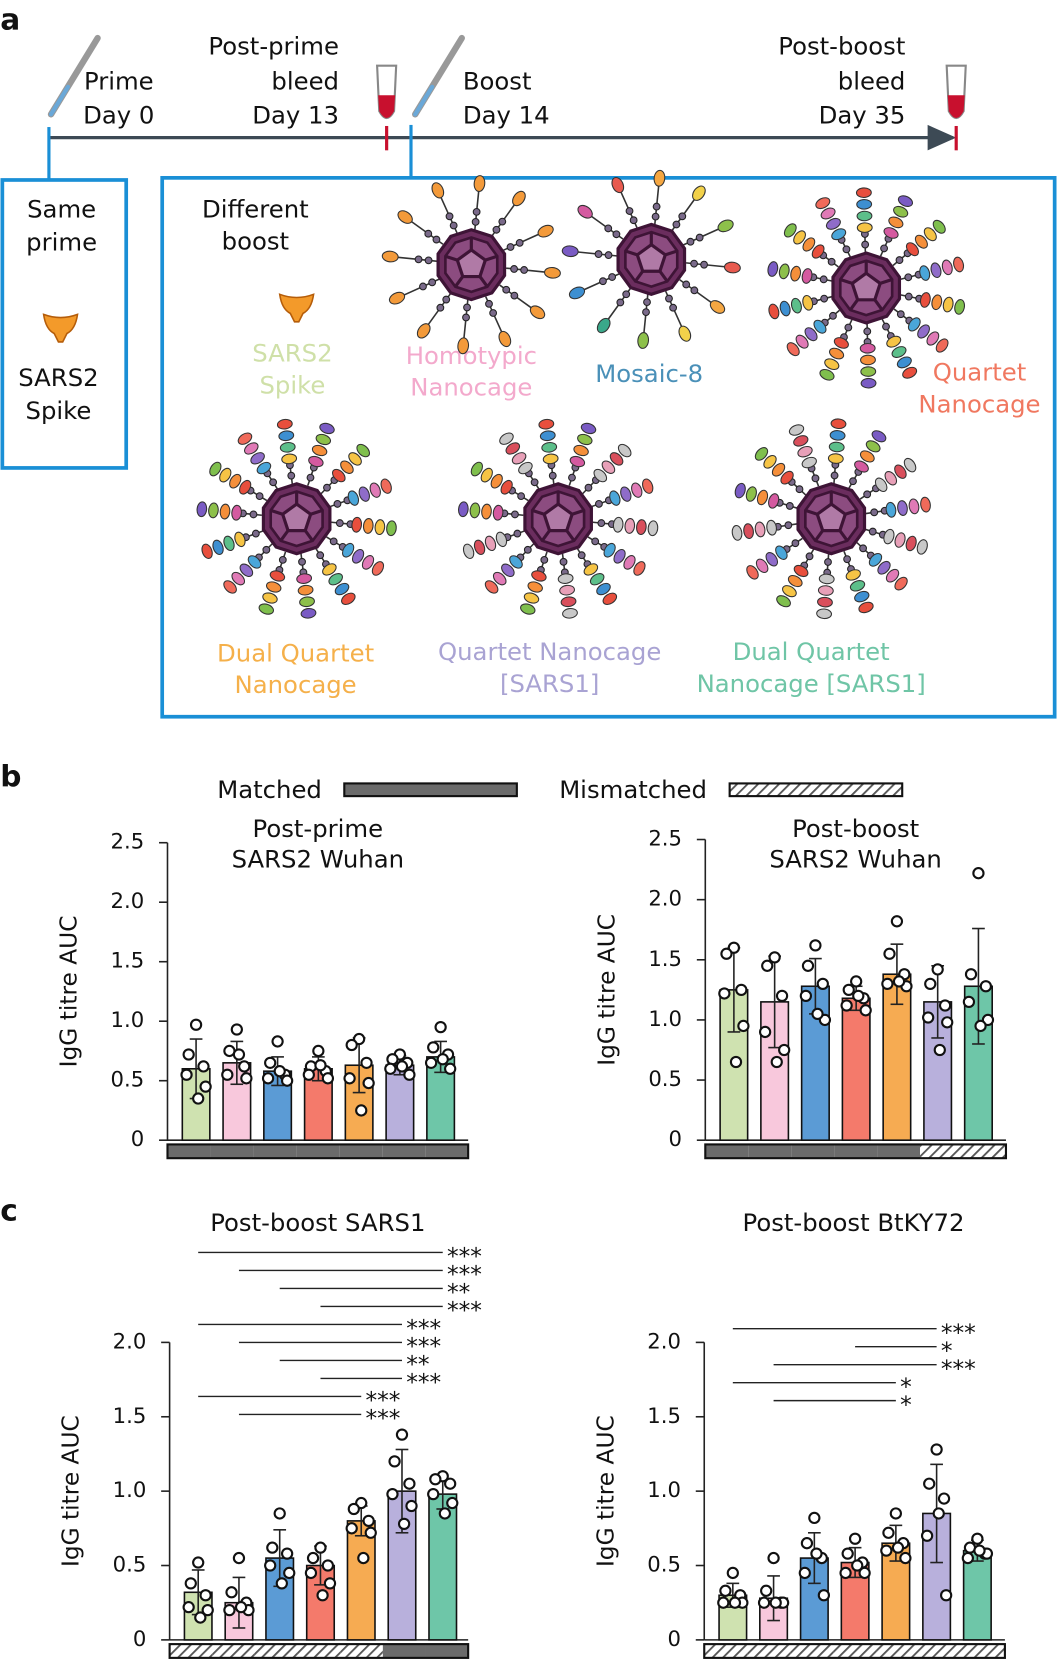  Describe the element at coordinates (130, 1564) in the screenshot. I see `y-tick-label: 0.5` at that location.